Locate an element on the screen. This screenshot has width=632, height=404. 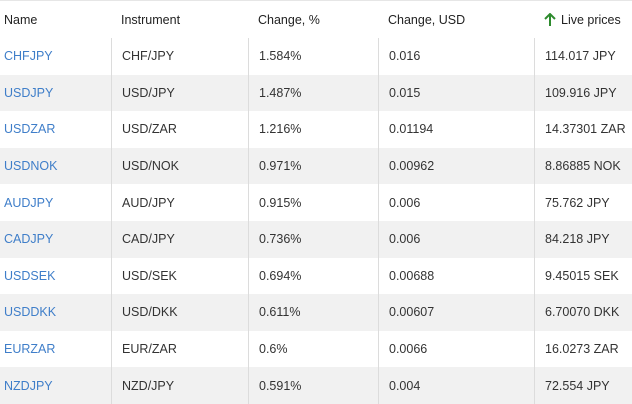
cell-text: 1.487% is located at coordinates (280, 92).